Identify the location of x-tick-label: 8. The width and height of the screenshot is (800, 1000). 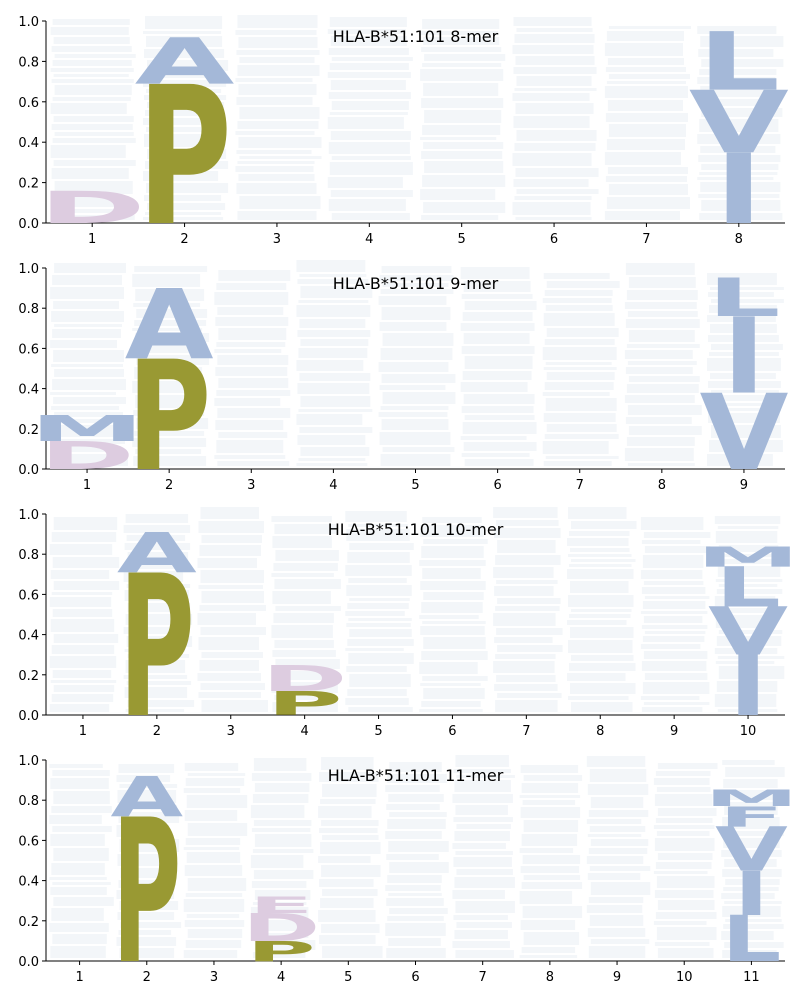
(550, 977).